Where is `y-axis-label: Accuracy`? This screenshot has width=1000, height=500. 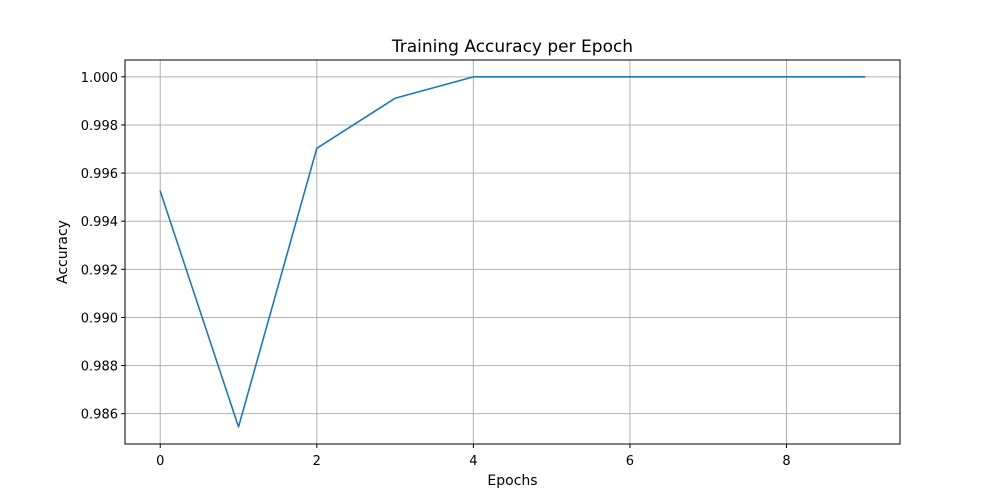
y-axis-label: Accuracy is located at coordinates (63, 252).